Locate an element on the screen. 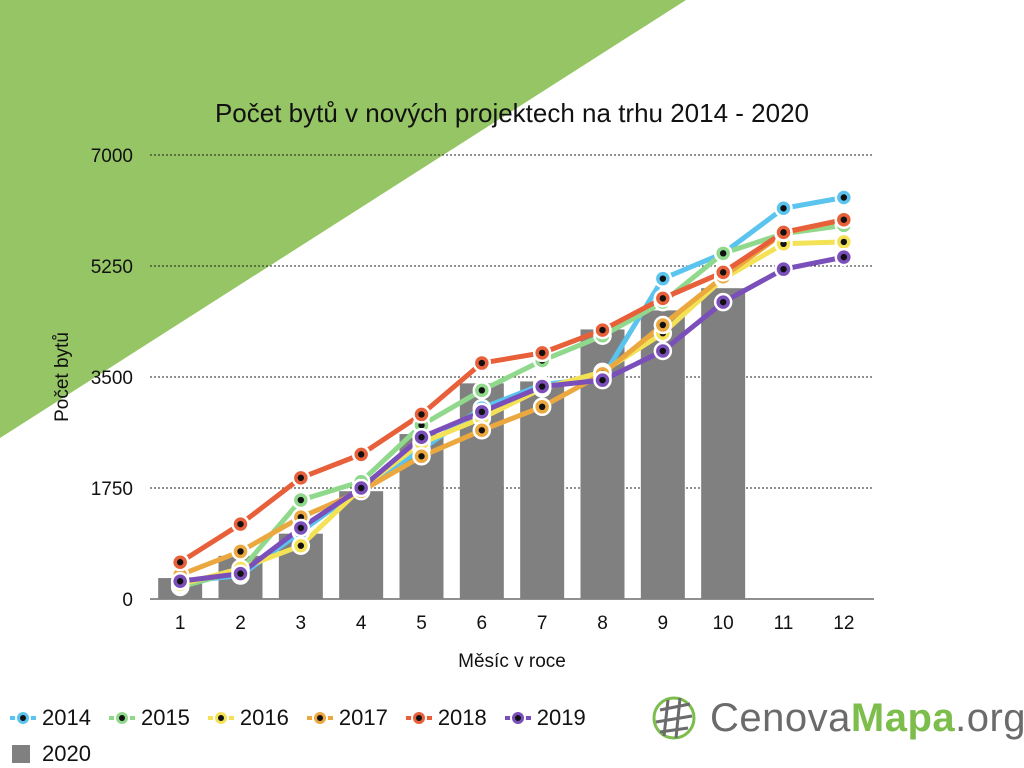 This screenshot has width=1024, height=768. legend-item-2015: 2015 is located at coordinates (149, 717).